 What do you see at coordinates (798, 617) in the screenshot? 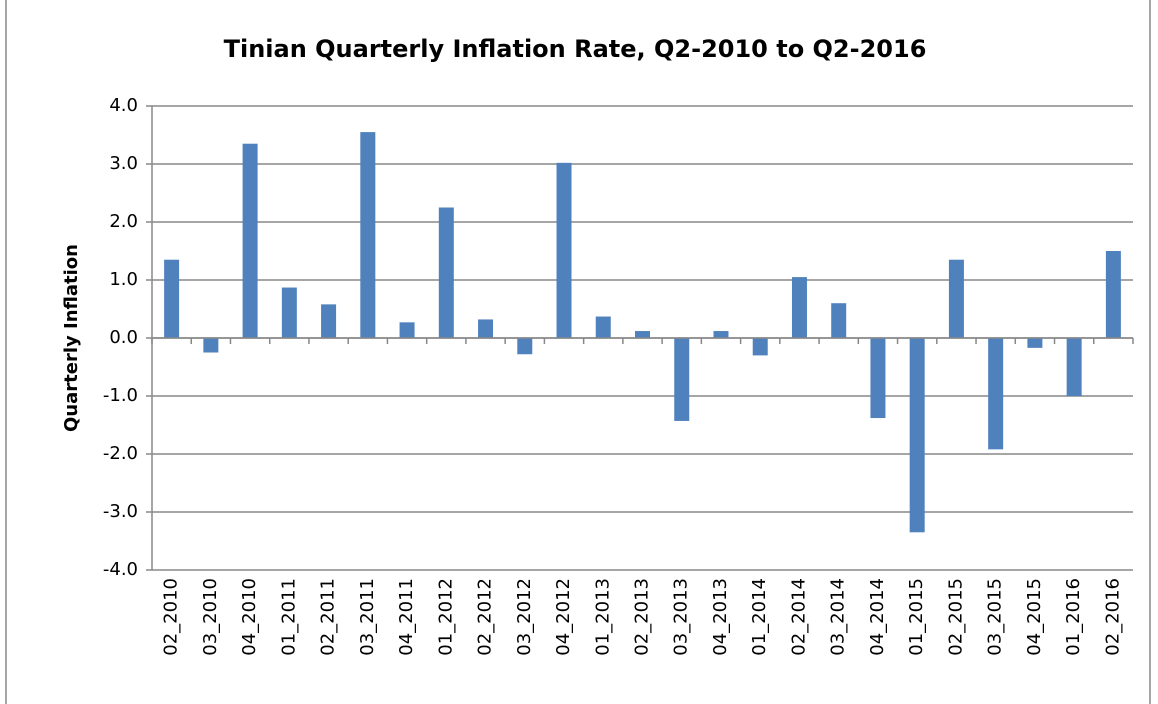
I see `x-tick-label: 02_2014` at bounding box center [798, 617].